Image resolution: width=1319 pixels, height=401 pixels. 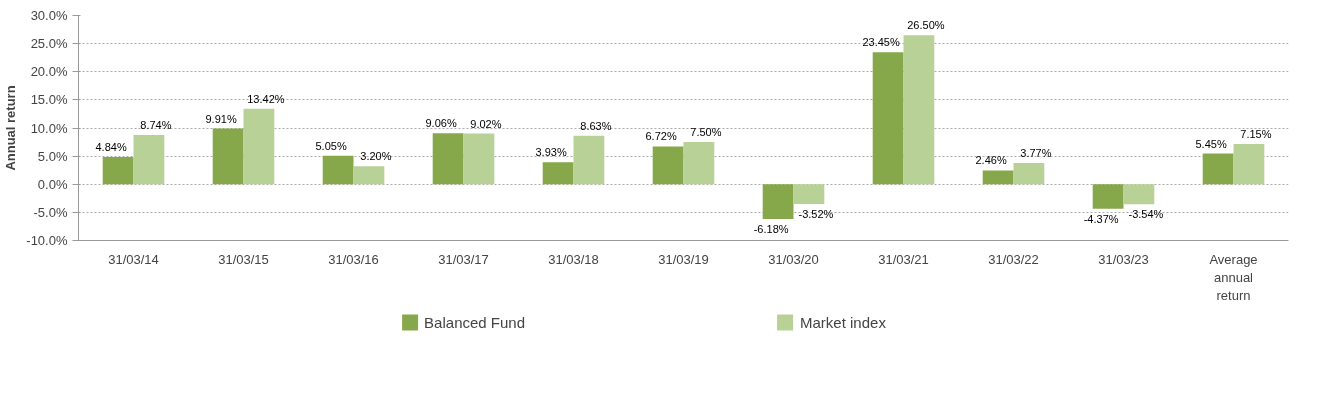 What do you see at coordinates (11, 128) in the screenshot?
I see `y-axis-title: Annual return` at bounding box center [11, 128].